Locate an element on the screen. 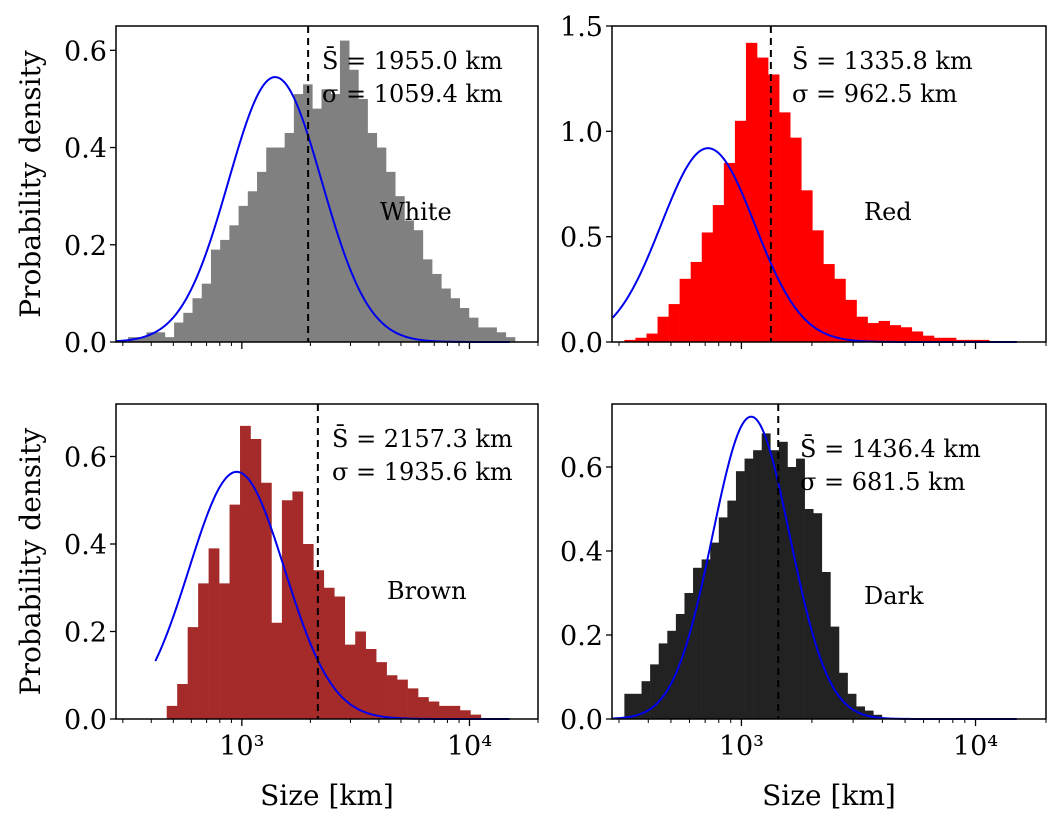  sigma-annotation: σ = 1059.4 km is located at coordinates (412, 94).